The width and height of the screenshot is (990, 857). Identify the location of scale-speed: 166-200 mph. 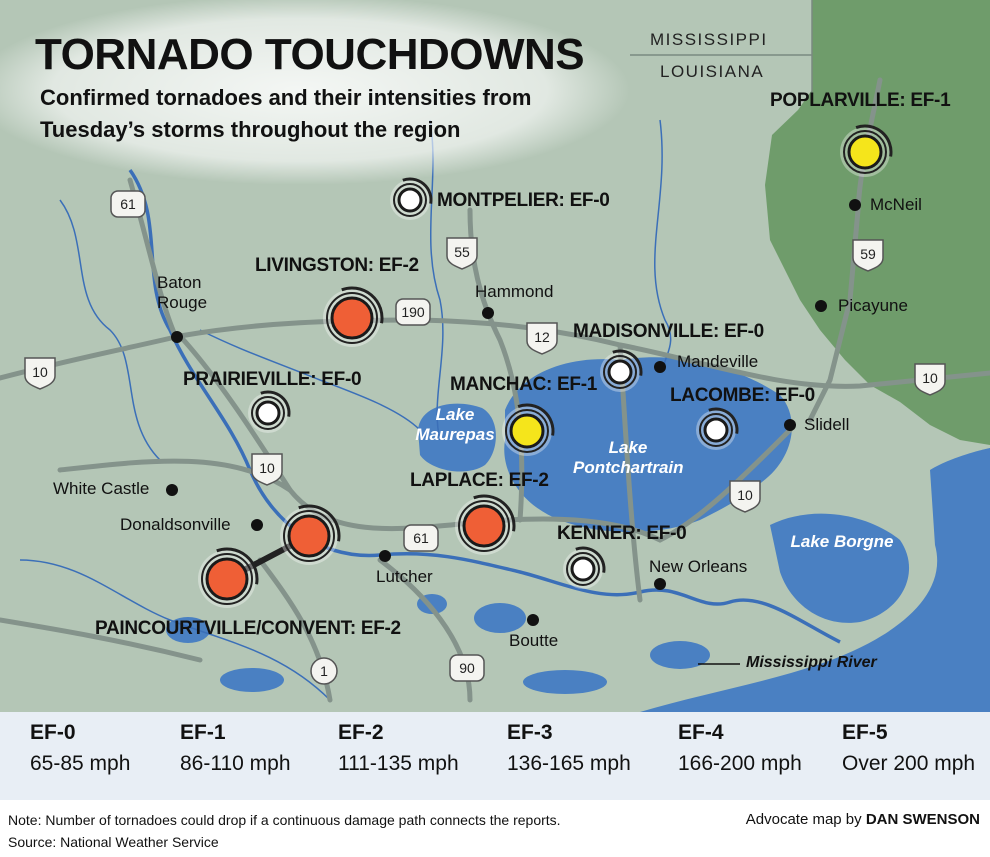
(740, 763).